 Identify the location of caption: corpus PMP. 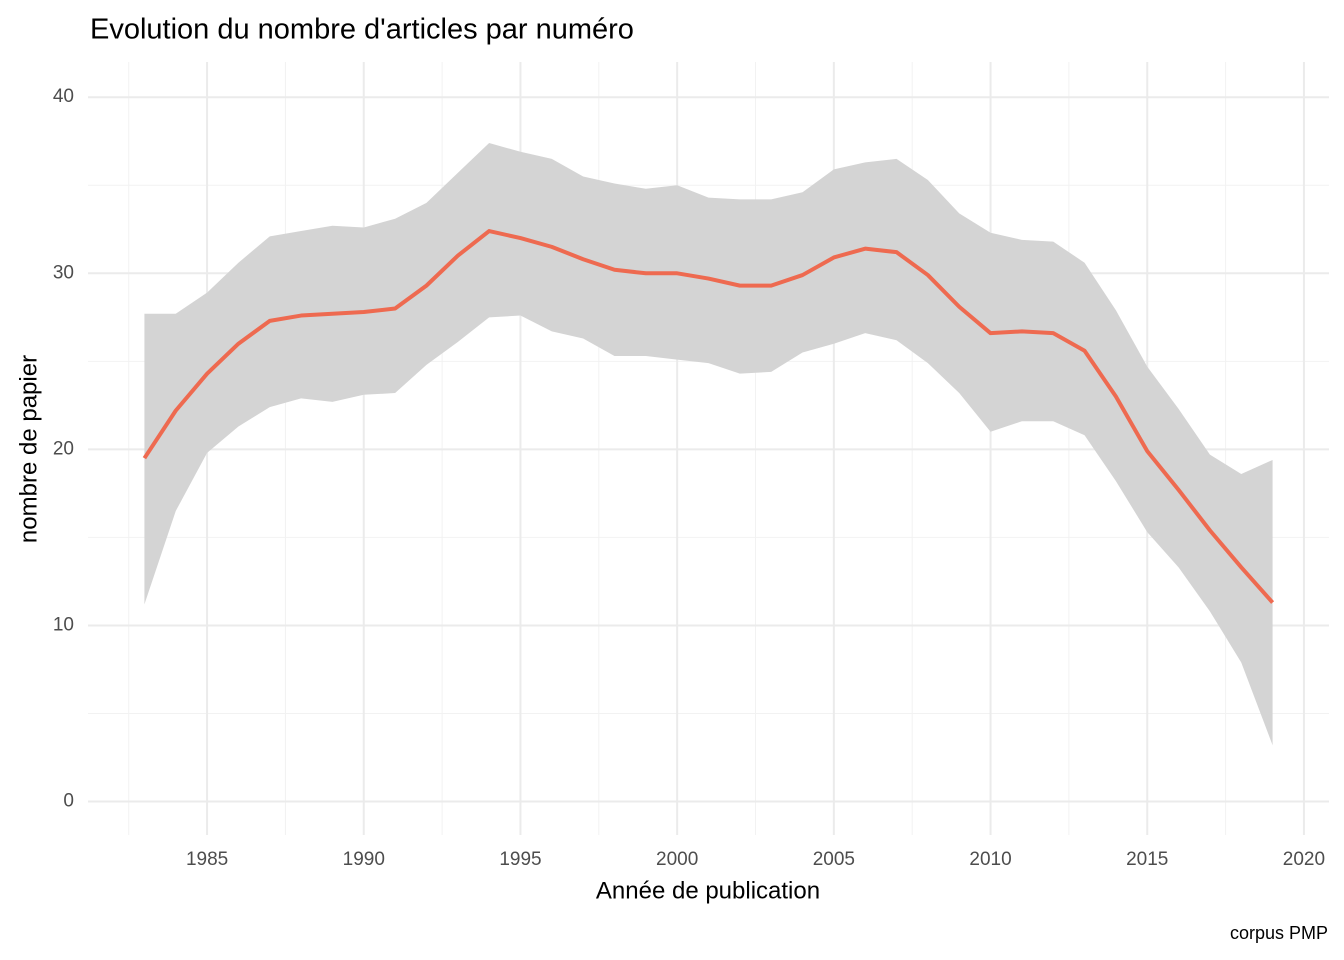
(1279, 933).